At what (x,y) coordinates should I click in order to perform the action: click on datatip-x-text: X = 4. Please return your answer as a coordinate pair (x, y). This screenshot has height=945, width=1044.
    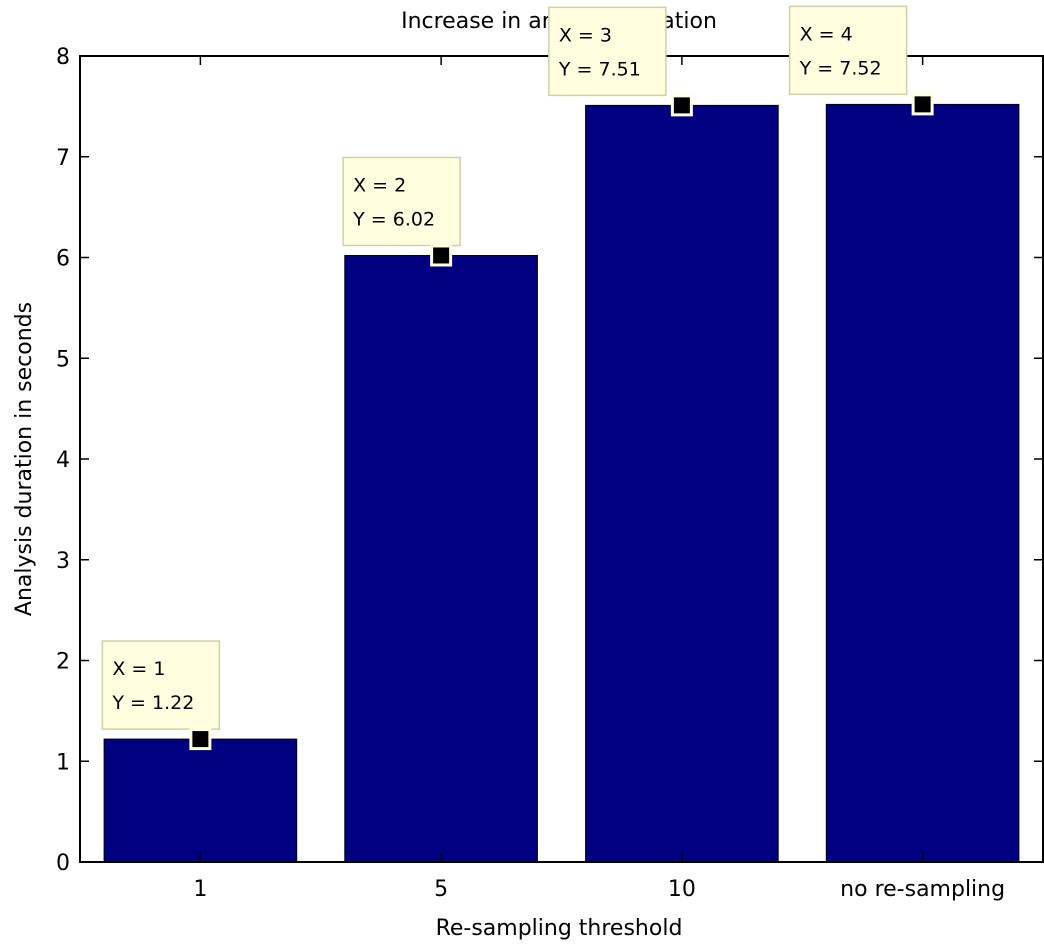
    Looking at the image, I should click on (826, 34).